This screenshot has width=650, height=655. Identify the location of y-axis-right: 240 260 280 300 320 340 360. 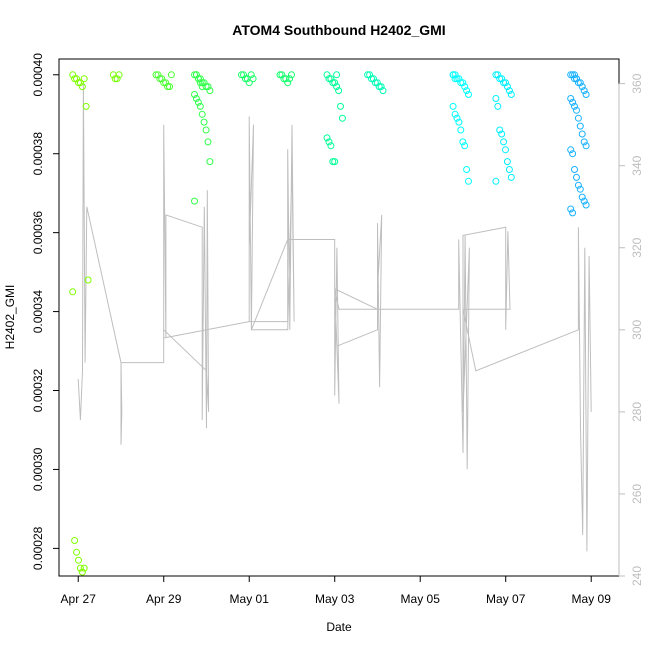
(631, 329).